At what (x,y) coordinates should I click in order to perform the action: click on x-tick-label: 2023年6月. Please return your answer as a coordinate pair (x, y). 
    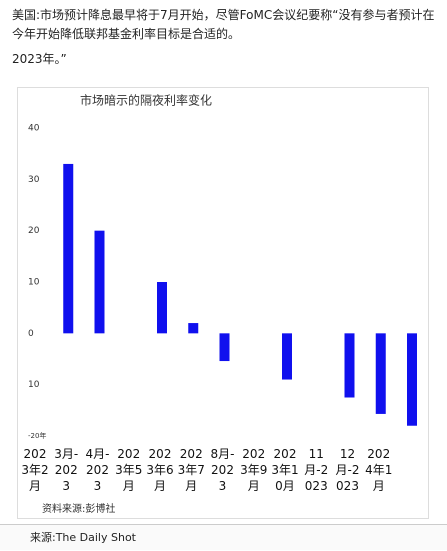
    Looking at the image, I should click on (160, 470).